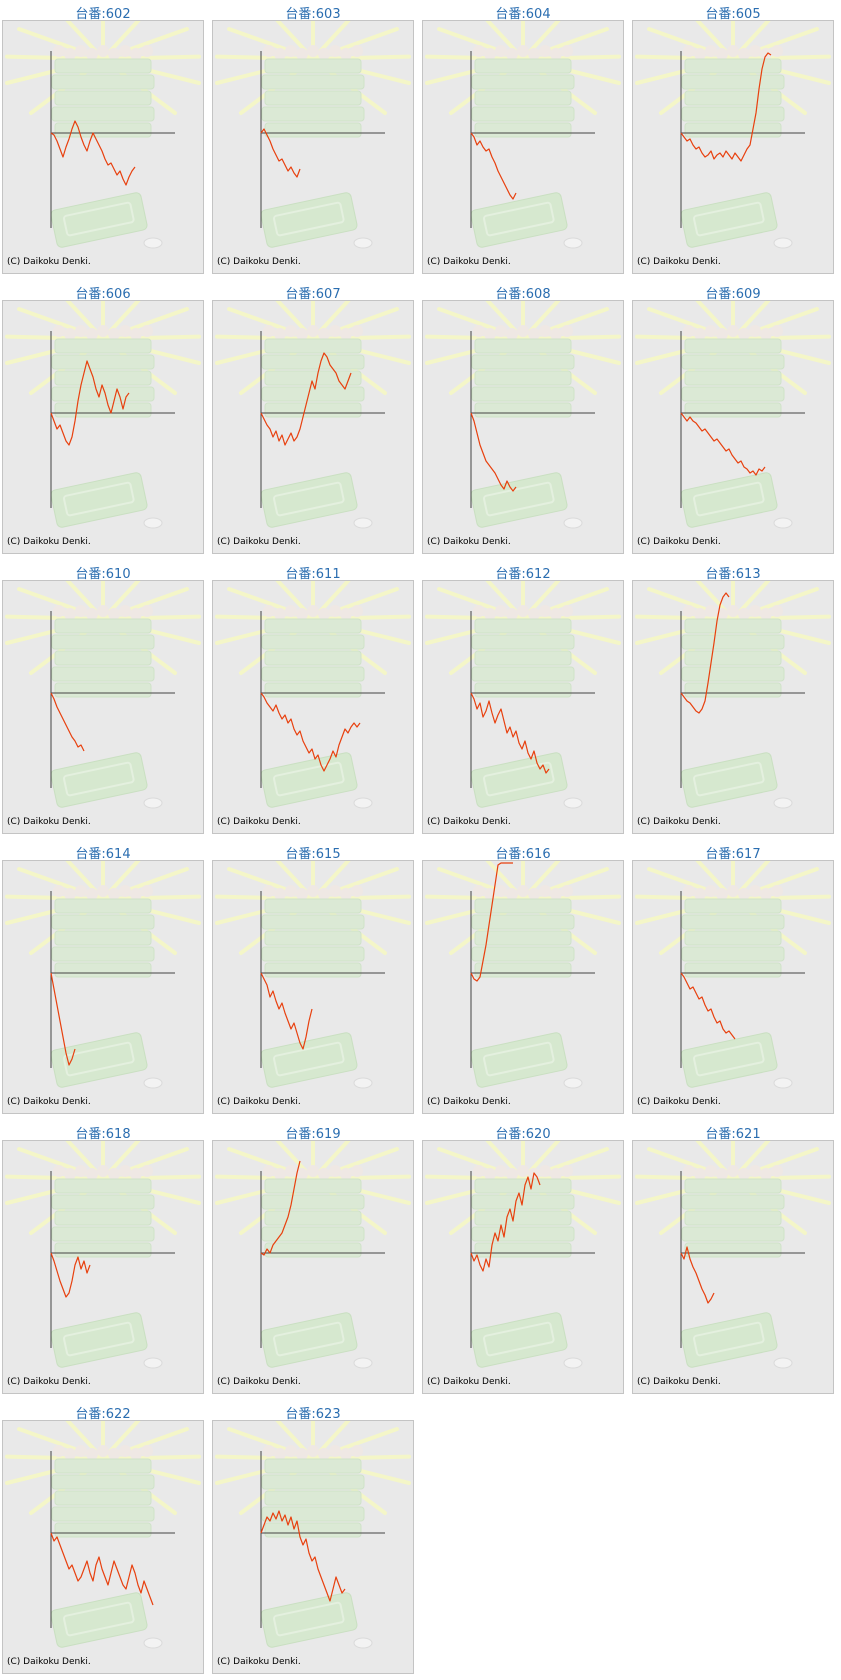  I want to click on chart-title: 台番:616, so click(523, 854).